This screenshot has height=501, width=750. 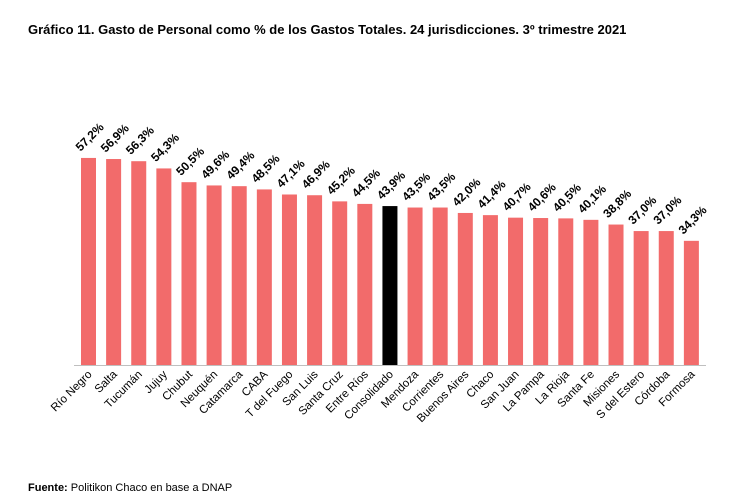 What do you see at coordinates (150, 488) in the screenshot?
I see `source-text: Politikon Chaco en base a DNAP` at bounding box center [150, 488].